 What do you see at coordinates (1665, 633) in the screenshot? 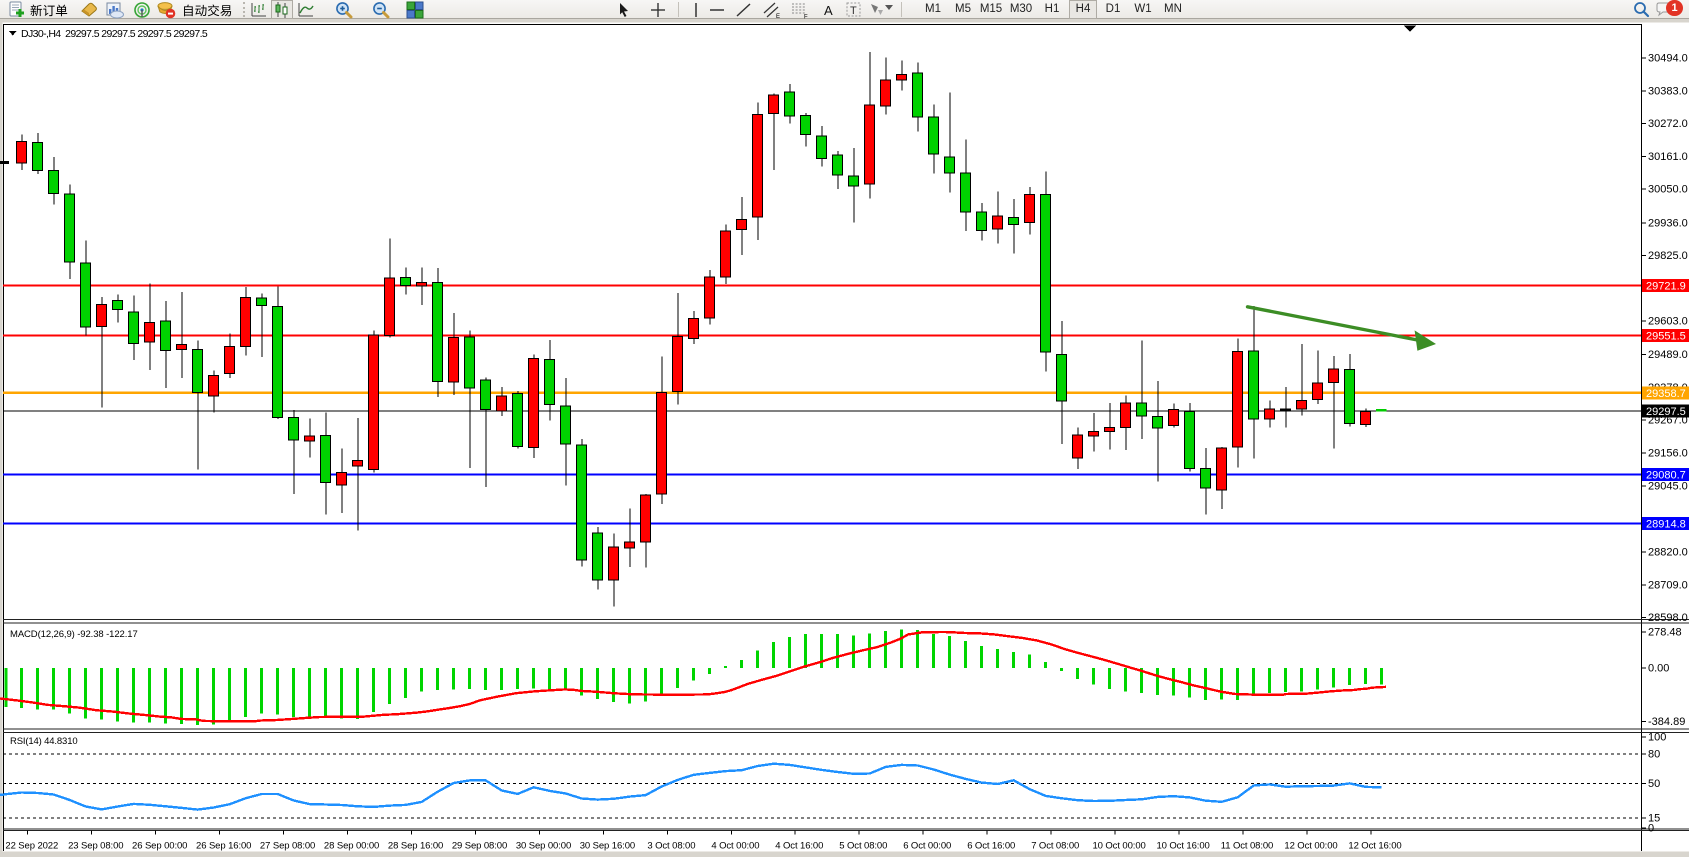
I see `svg-text: 278.48` at bounding box center [1665, 633].